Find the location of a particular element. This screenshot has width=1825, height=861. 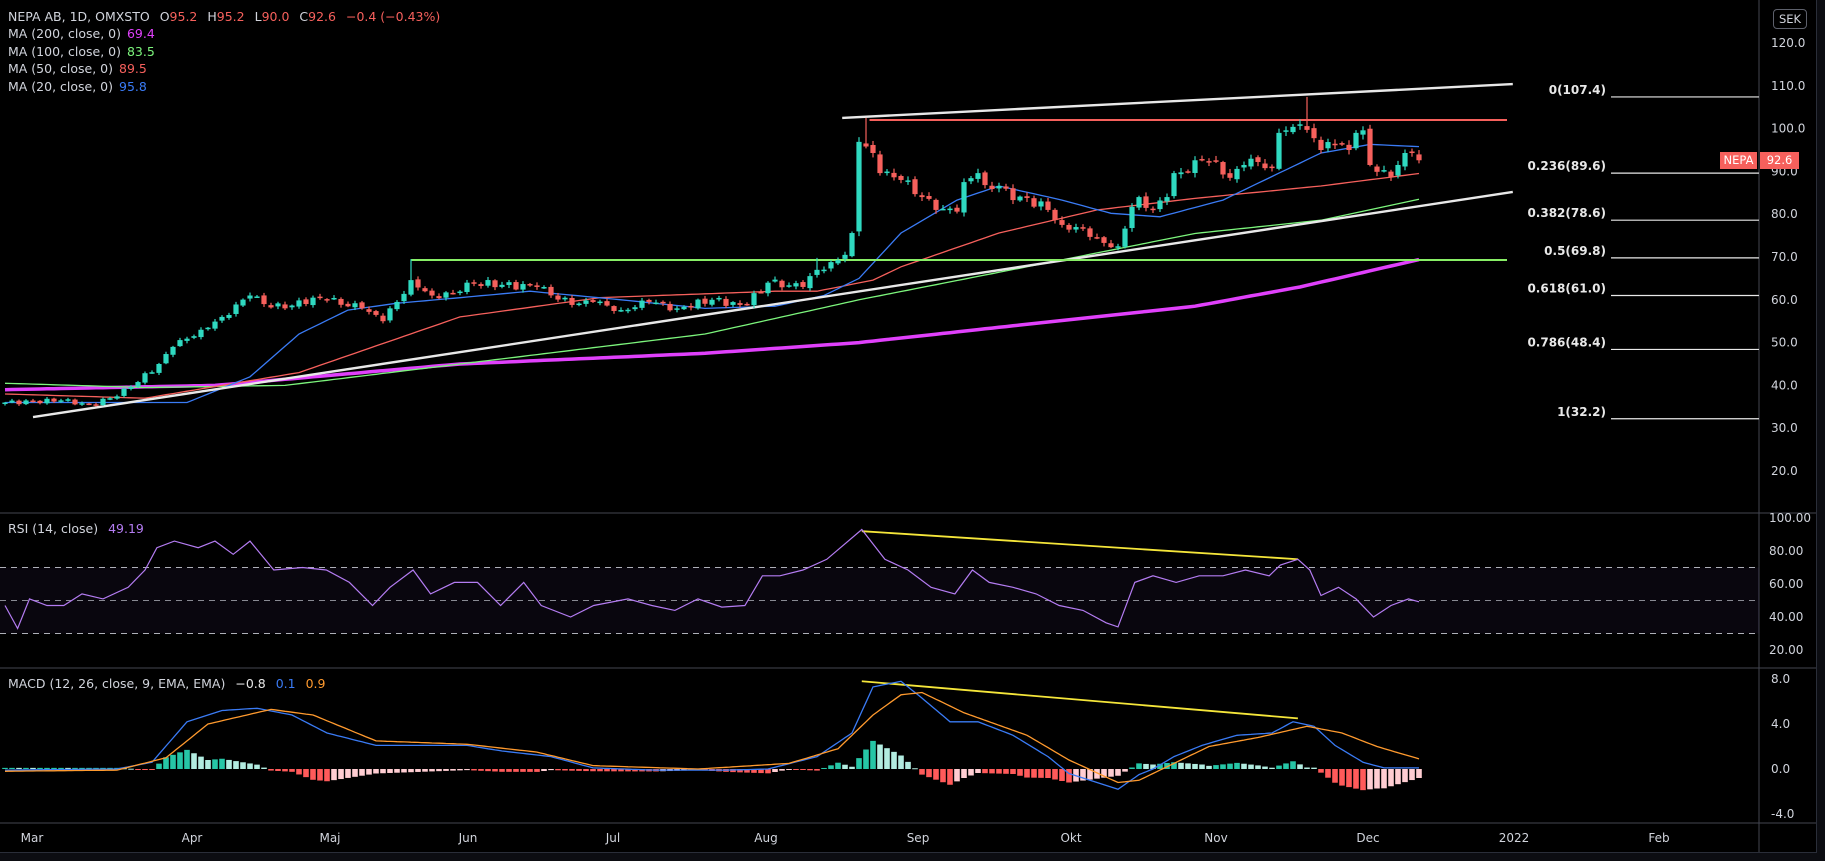

time-axis: Mar Apr Maj Jun Jul Aug Sep Okt Nov Dec 2022 Feb is located at coordinates (845, 838).